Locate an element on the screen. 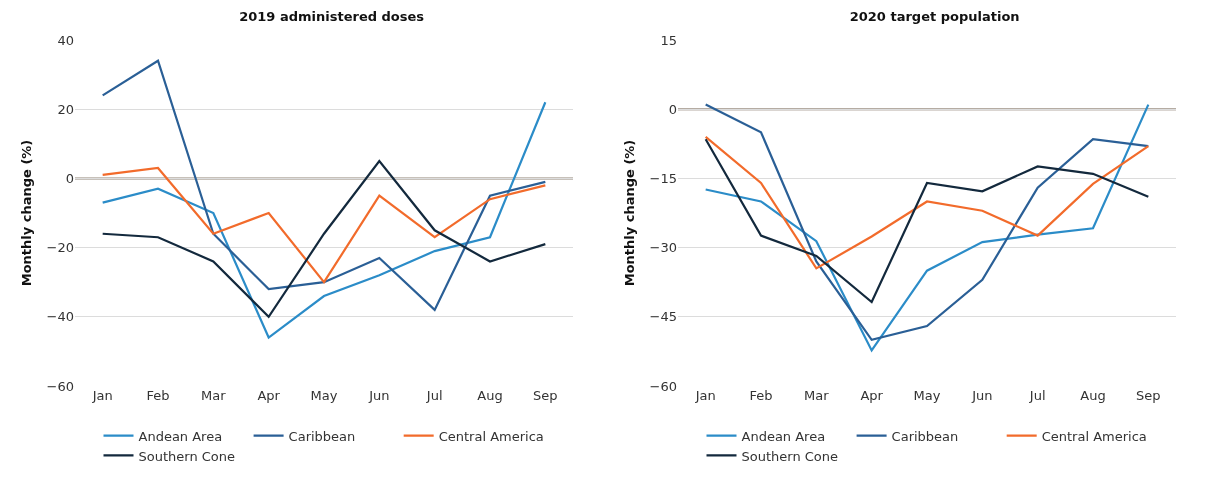 The height and width of the screenshot is (483, 1206). y-tick-label: −45 is located at coordinates (663, 317).